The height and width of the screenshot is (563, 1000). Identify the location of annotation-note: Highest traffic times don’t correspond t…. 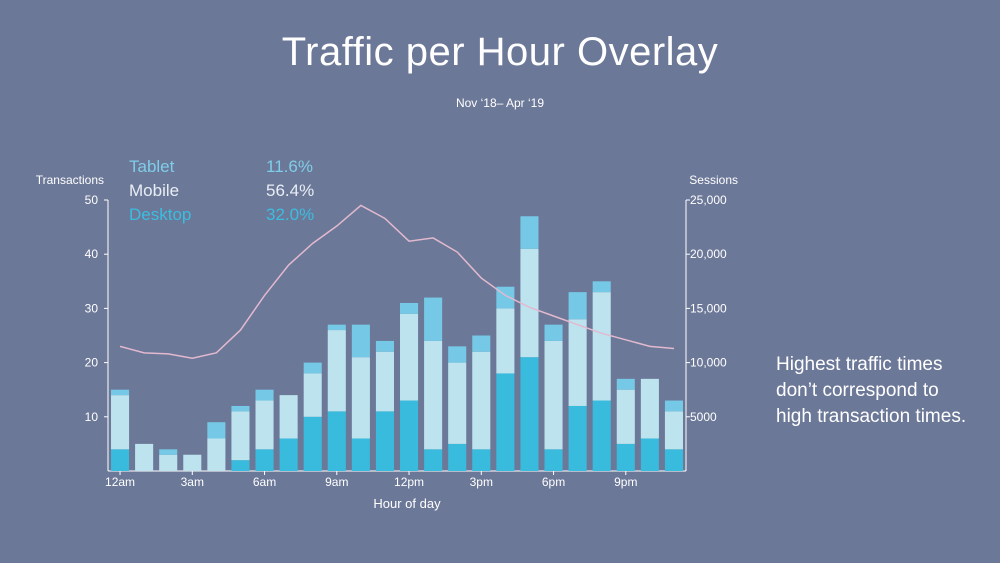
(871, 390).